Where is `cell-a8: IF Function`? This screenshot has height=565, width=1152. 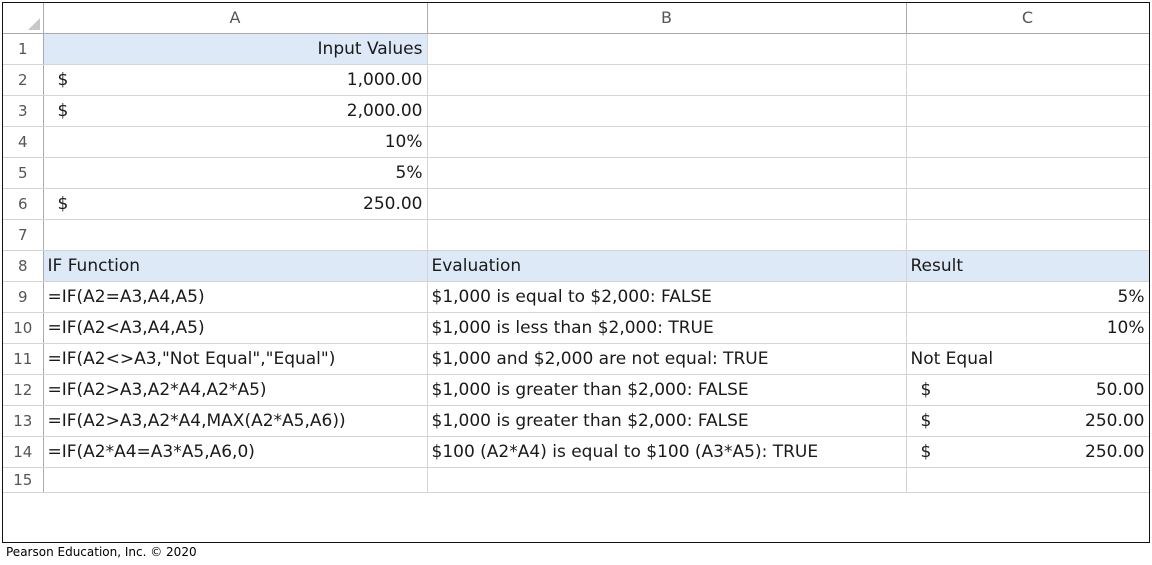
cell-a8: IF Function is located at coordinates (235, 266).